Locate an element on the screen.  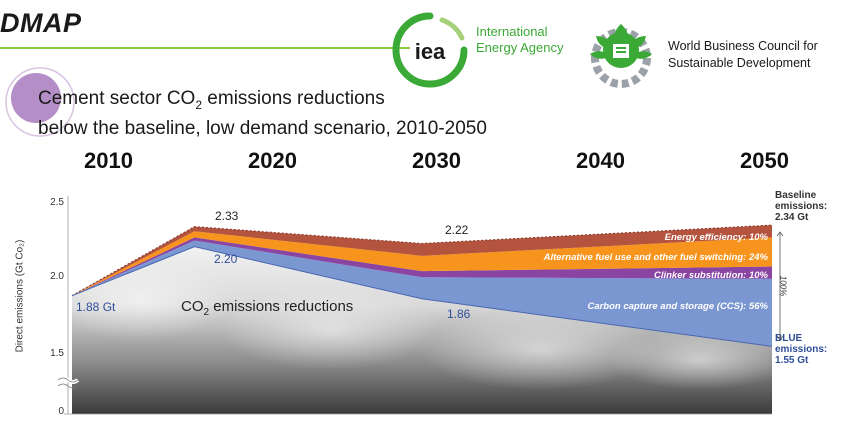
legend-ccs: Carbon capture and storage (CCS): 56% is located at coordinates (677, 306).